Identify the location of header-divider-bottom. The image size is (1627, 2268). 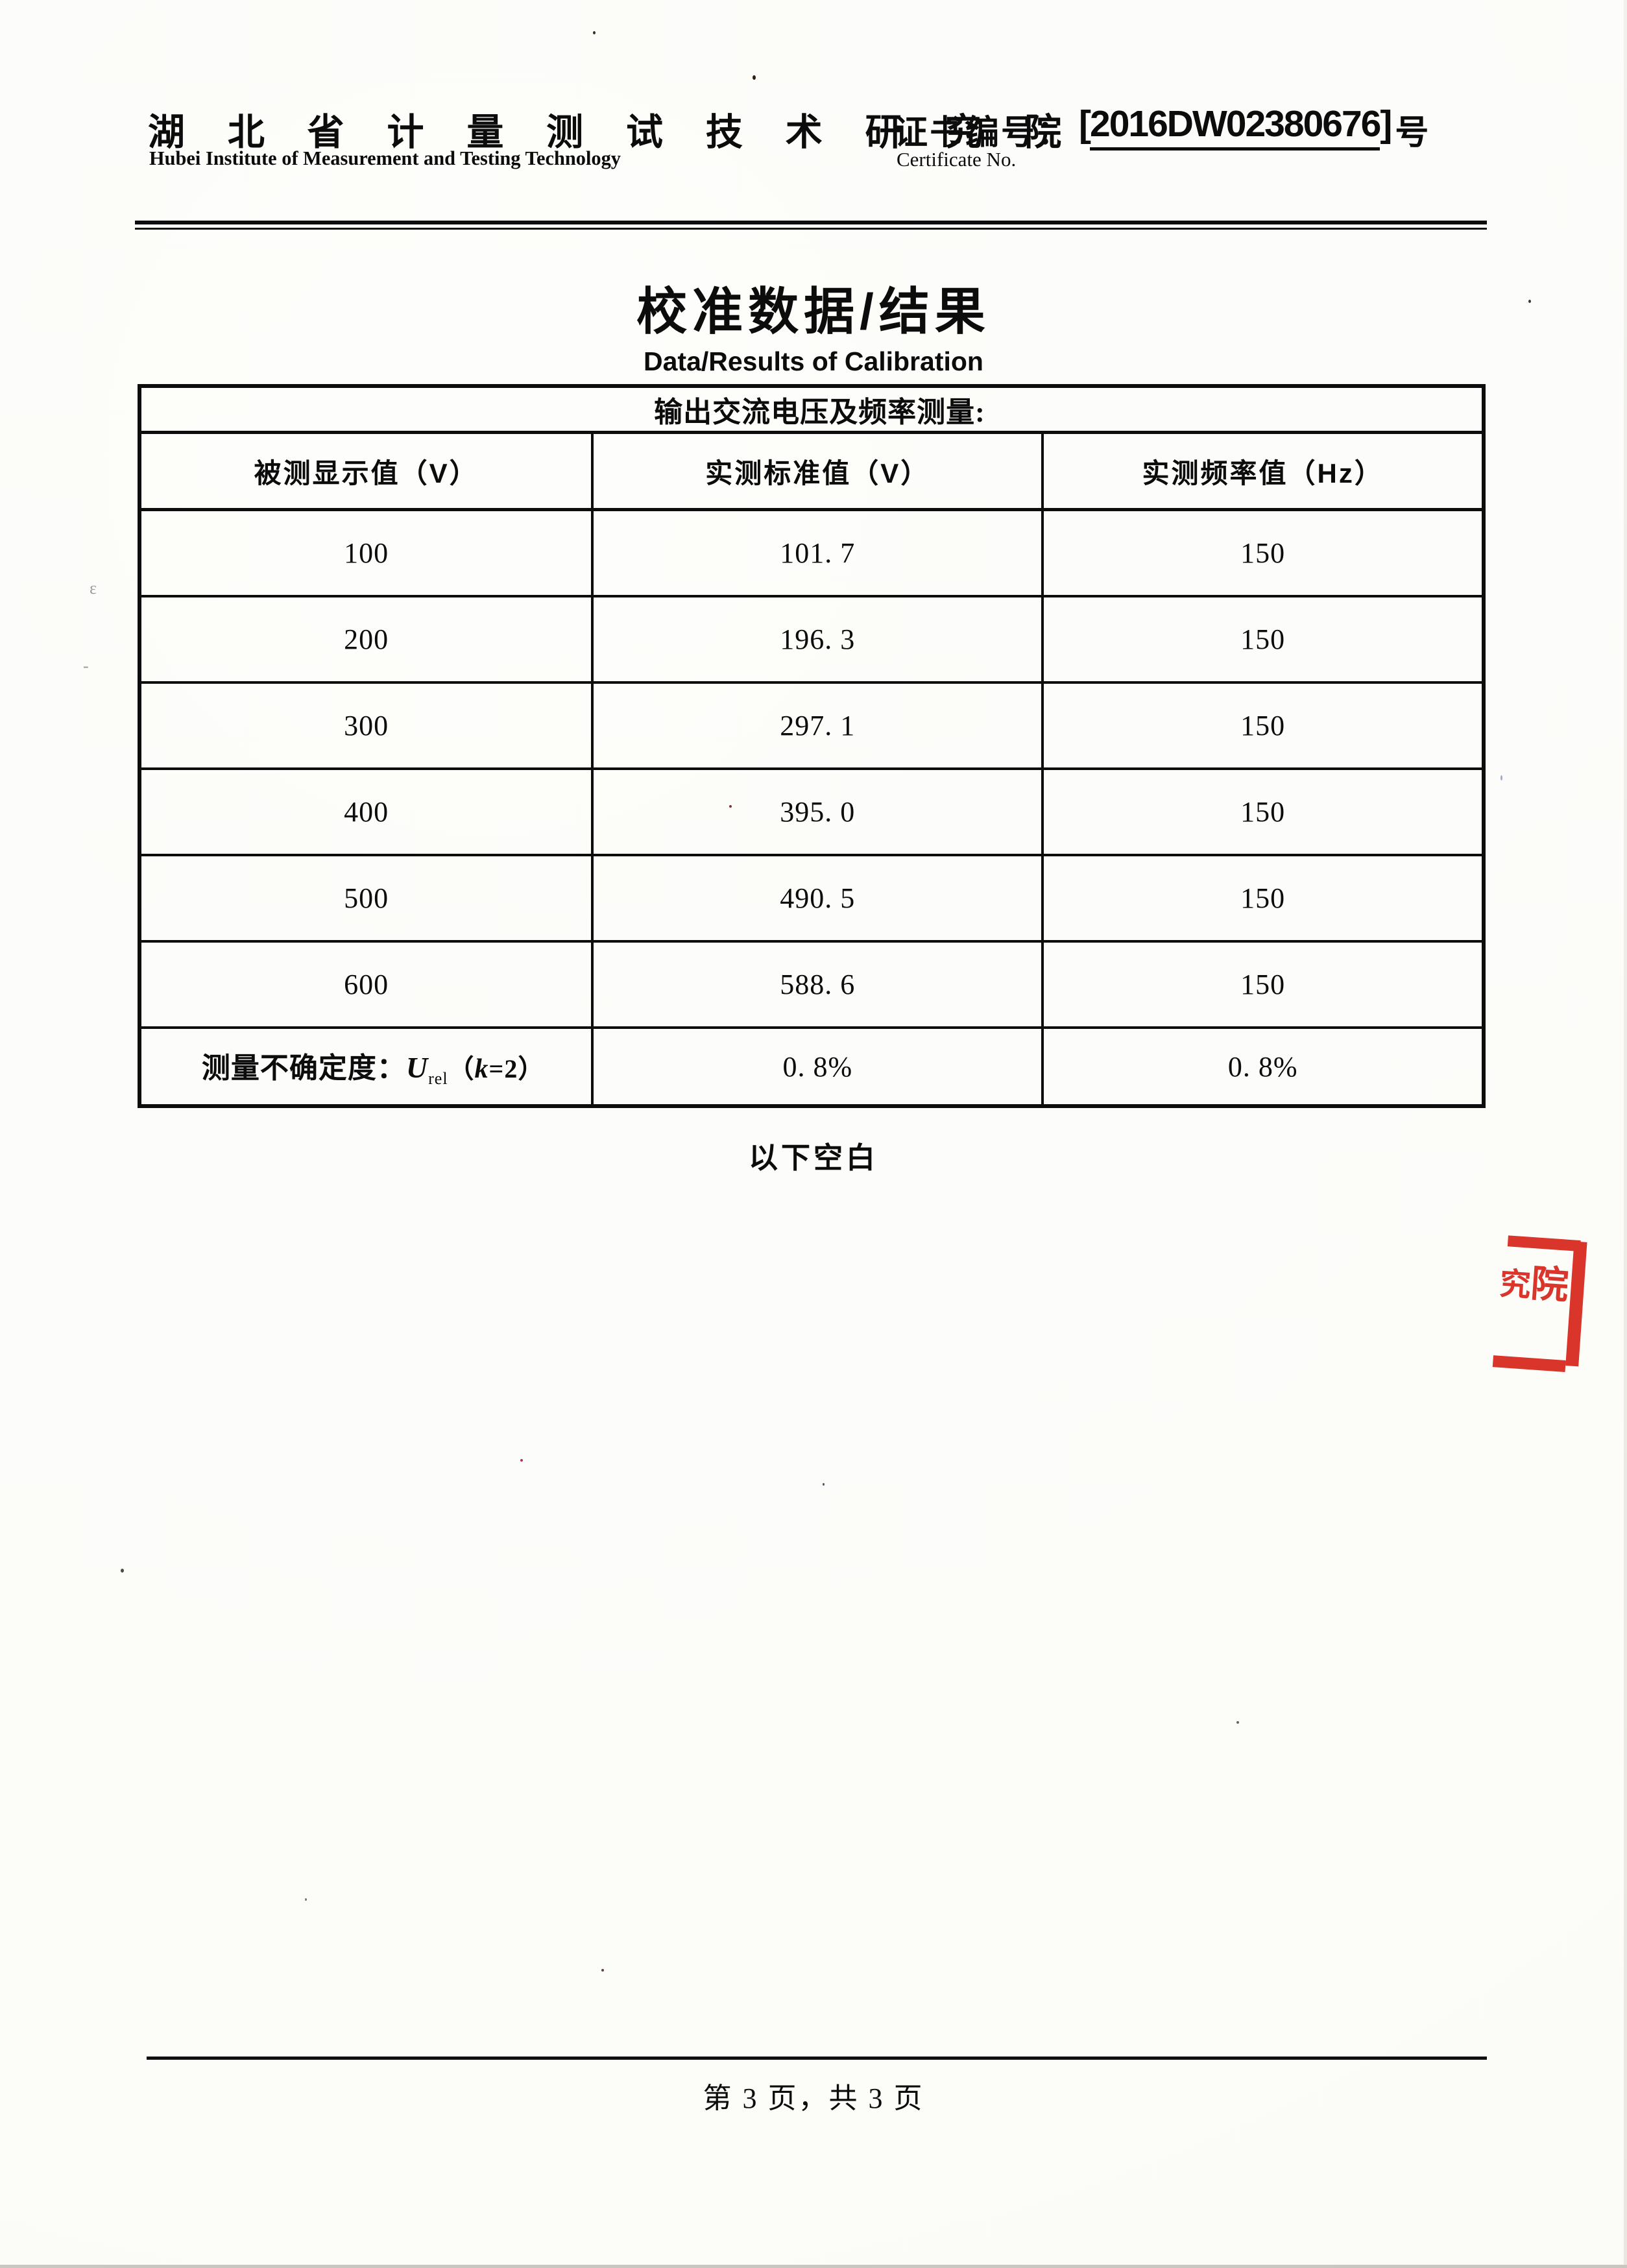
(811, 229).